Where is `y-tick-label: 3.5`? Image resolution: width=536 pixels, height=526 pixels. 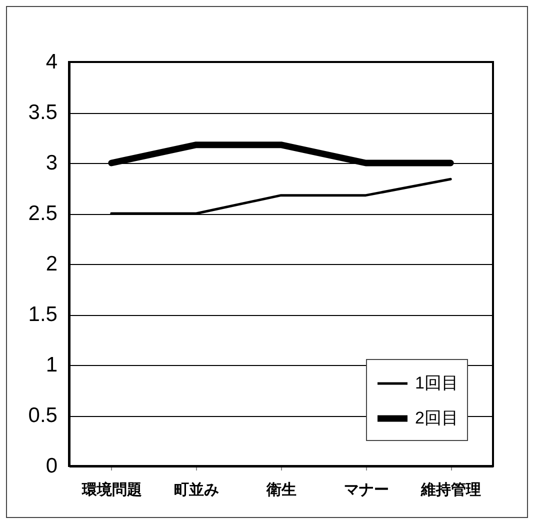 y-tick-label: 3.5 is located at coordinates (43, 112).